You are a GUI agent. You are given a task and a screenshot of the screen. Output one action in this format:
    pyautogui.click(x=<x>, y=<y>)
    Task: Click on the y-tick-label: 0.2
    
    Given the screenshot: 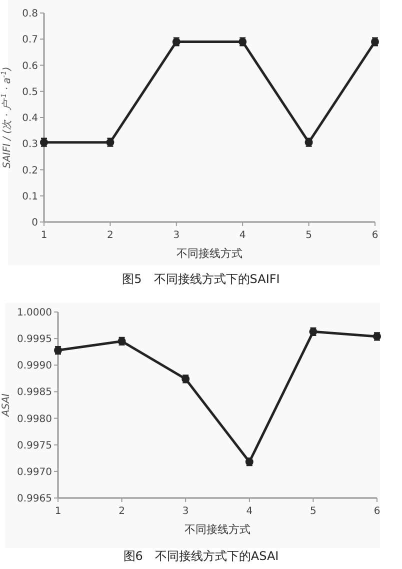 What is the action you would take?
    pyautogui.click(x=30, y=170)
    